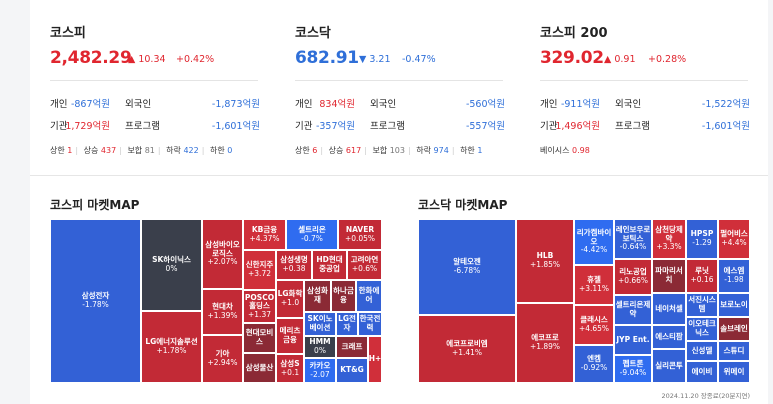 The image size is (773, 404). I want to click on map-tile: JYP Ent., so click(633, 340).